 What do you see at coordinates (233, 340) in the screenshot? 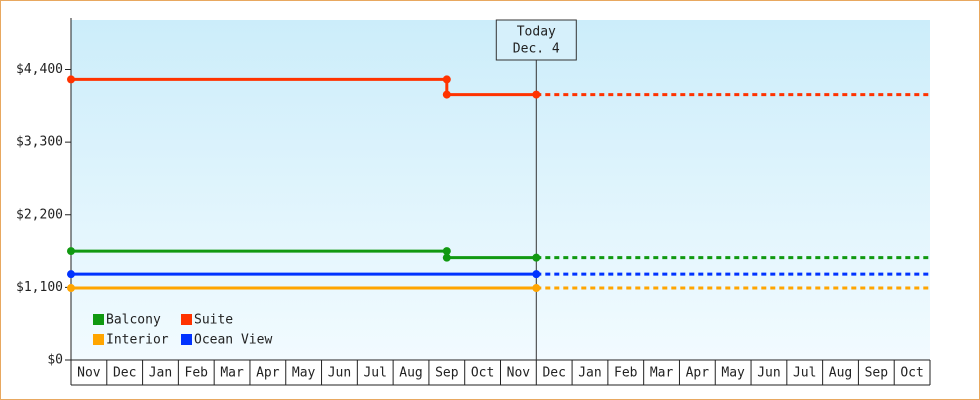
I see `legend-label: Ocean View` at bounding box center [233, 340].